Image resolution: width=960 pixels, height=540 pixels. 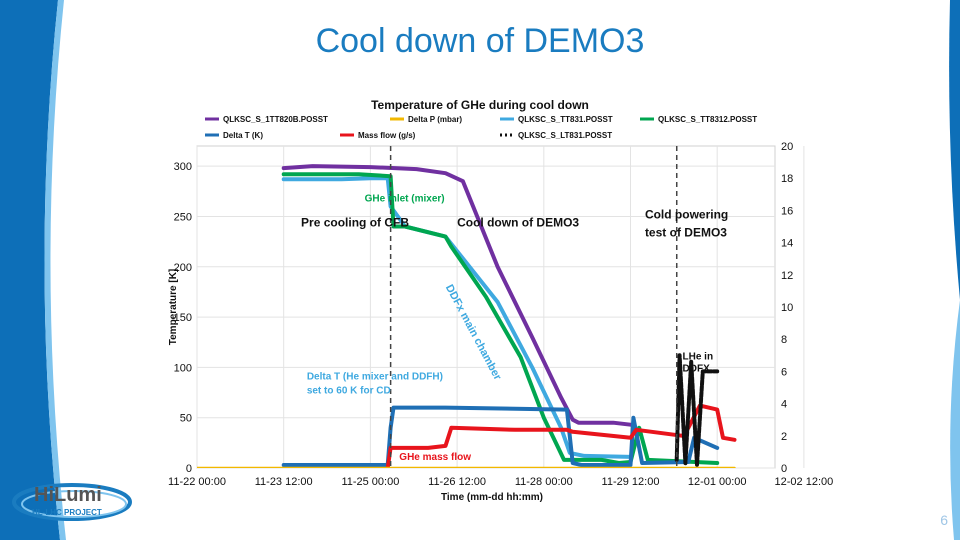 I want to click on y2-tick-label: 8, so click(x=784, y=340).